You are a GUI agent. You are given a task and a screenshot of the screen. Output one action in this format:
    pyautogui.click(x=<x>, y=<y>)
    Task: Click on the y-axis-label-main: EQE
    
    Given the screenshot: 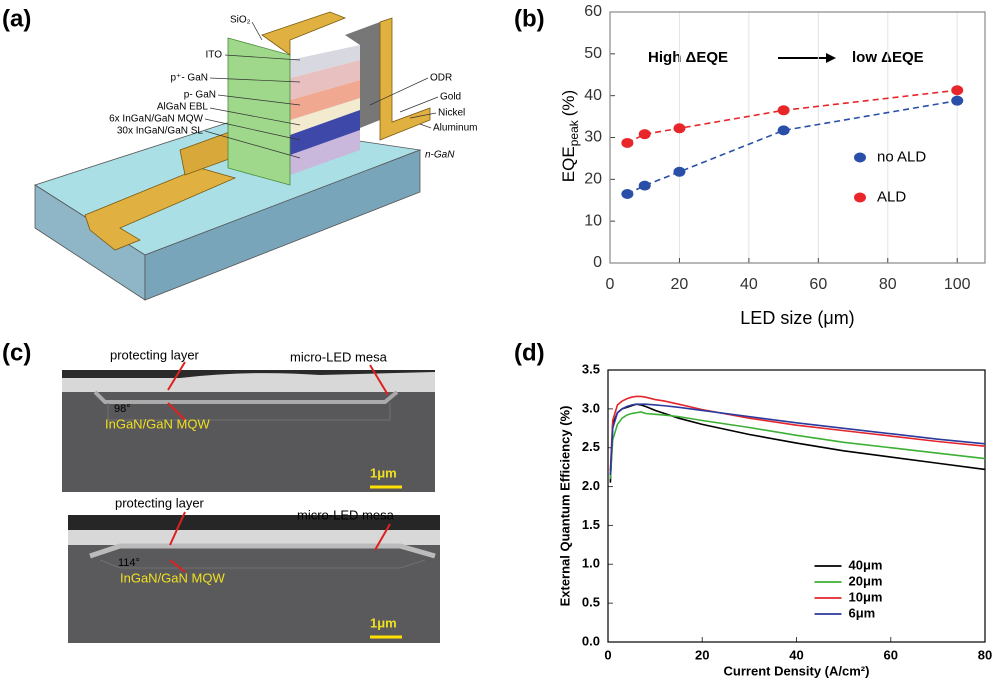 What is the action you would take?
    pyautogui.click(x=568, y=164)
    